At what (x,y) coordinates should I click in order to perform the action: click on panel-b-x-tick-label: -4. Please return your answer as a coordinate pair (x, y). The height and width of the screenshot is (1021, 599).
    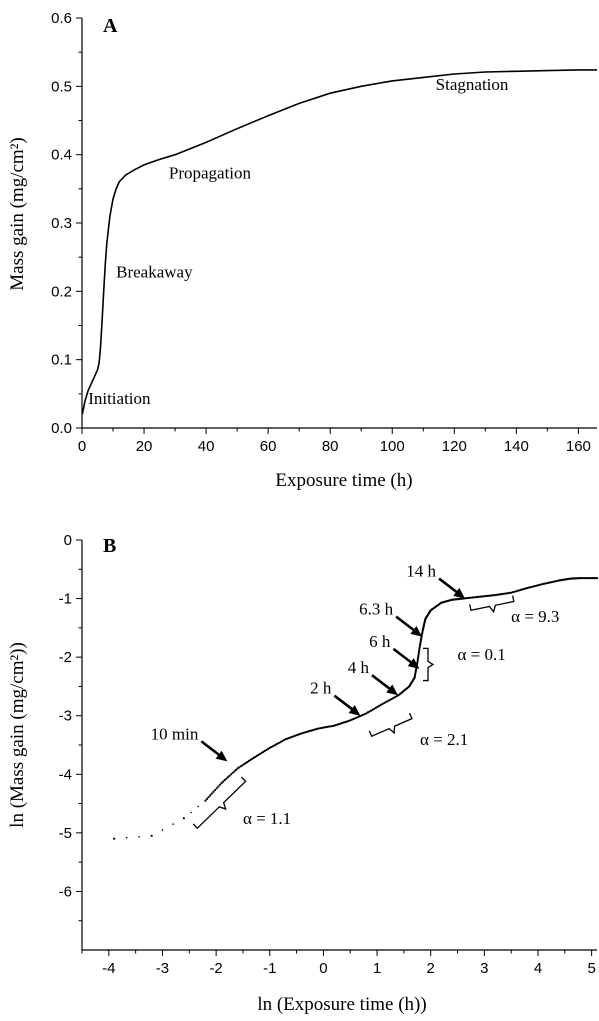
    Looking at the image, I should click on (108, 968).